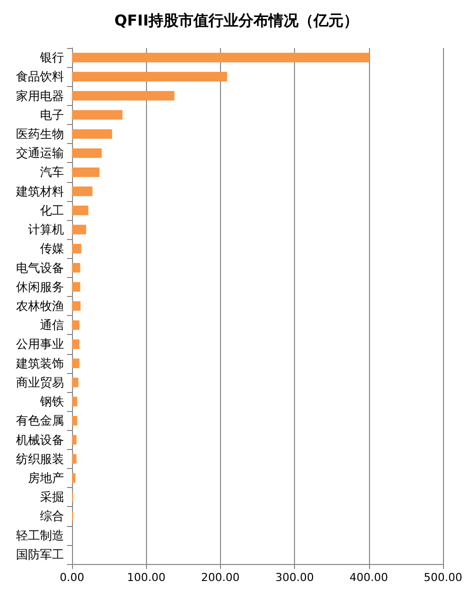 This screenshot has width=473, height=602. Describe the element at coordinates (40, 134) in the screenshot. I see `y-tick-label: 医药生物` at that location.